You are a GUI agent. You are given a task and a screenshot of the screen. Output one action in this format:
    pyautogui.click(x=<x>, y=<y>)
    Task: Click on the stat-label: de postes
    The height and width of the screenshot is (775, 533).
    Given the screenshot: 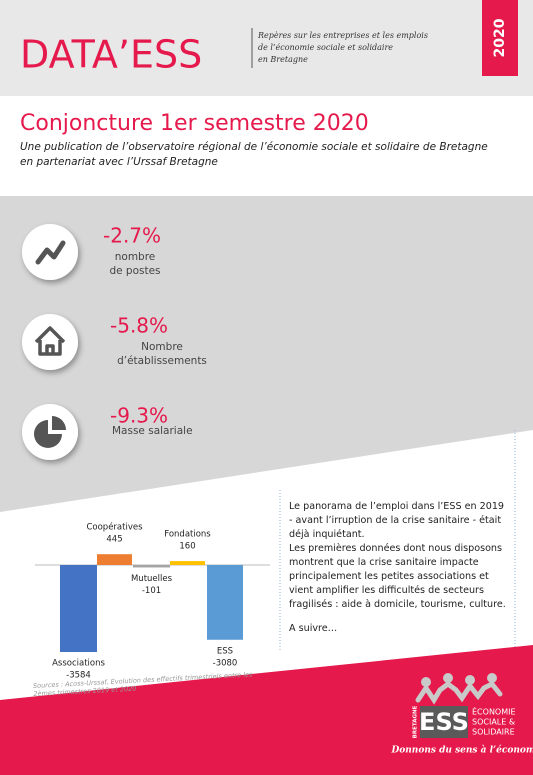 What is the action you would take?
    pyautogui.click(x=134, y=271)
    